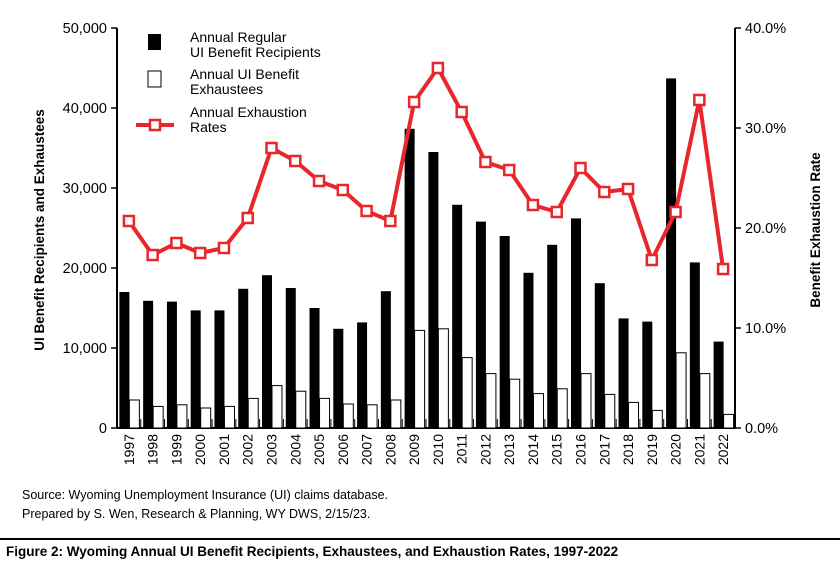 The image size is (840, 569). What do you see at coordinates (462, 449) in the screenshot?
I see `x-tick-label: 2011` at bounding box center [462, 449].